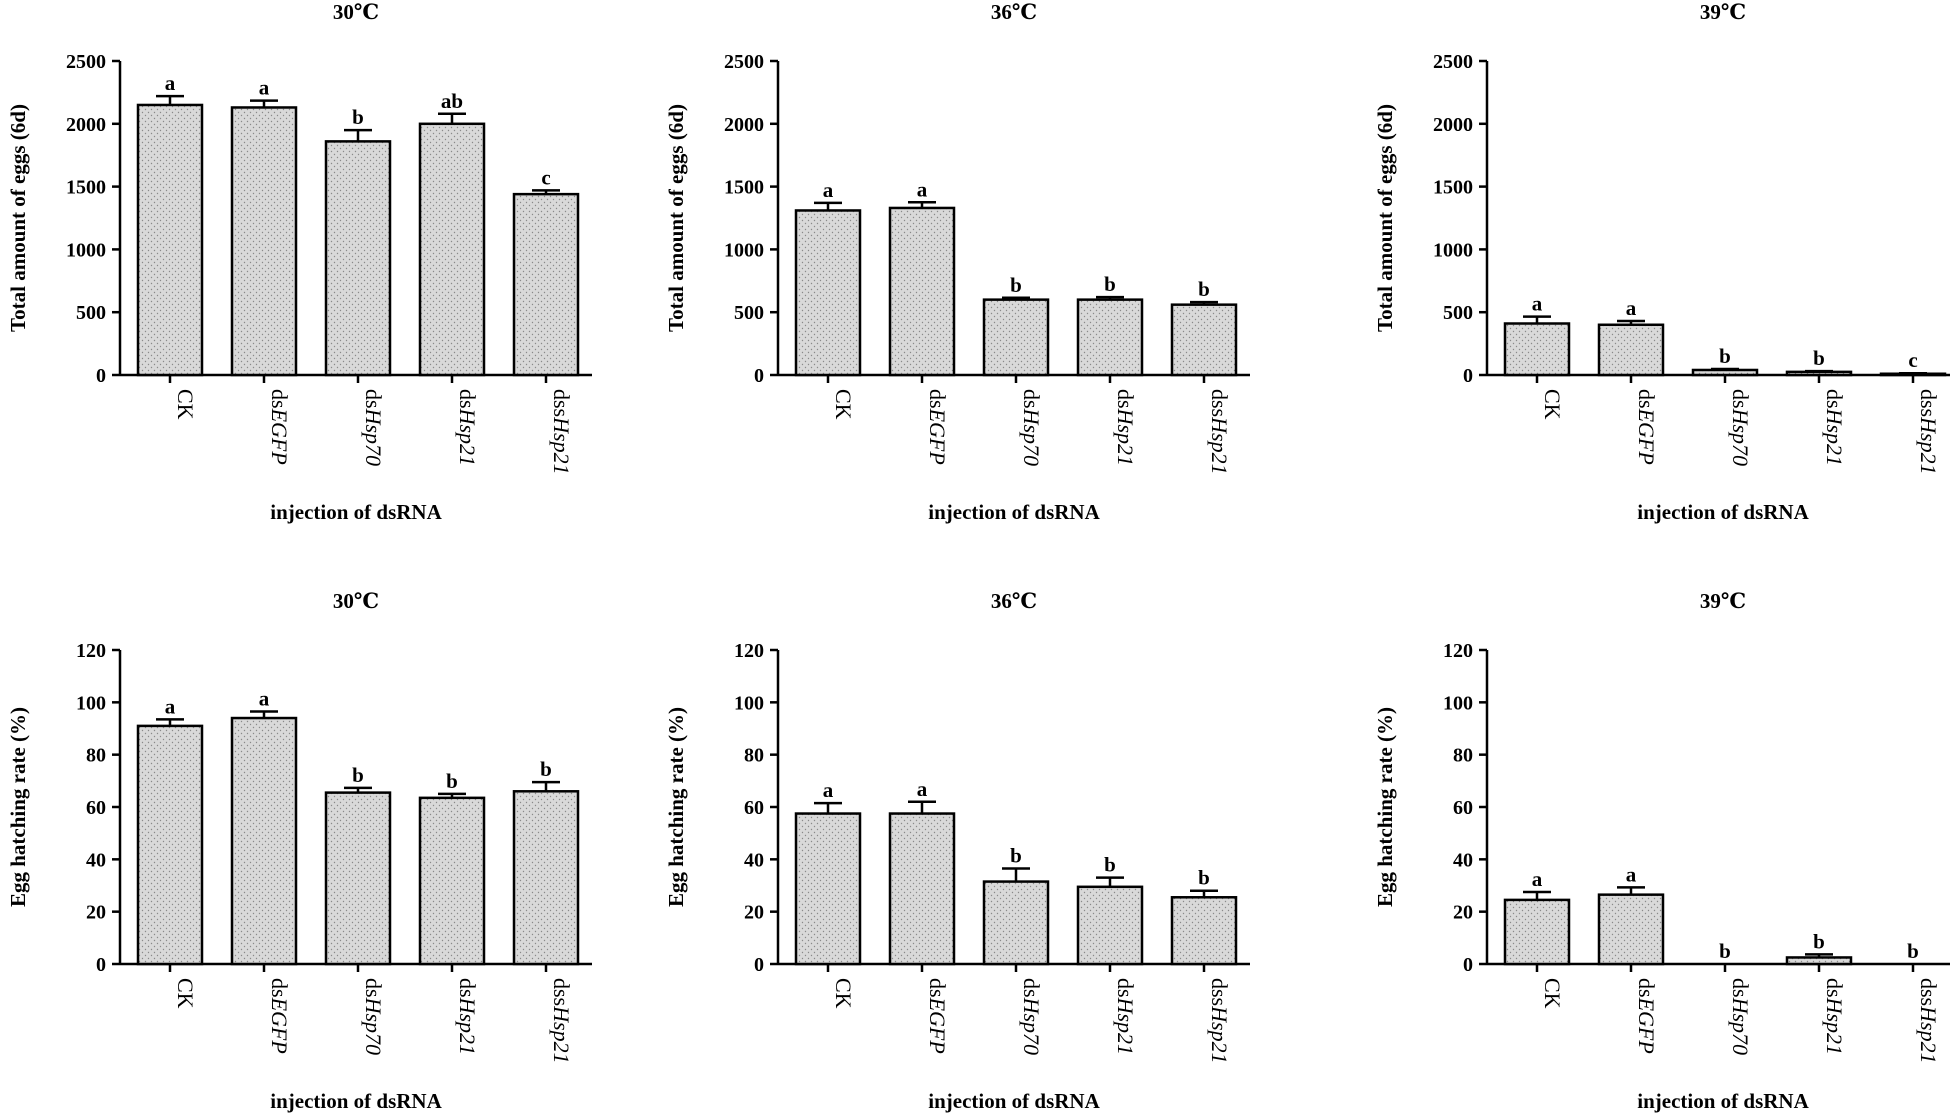  Describe the element at coordinates (1453, 125) in the screenshot. I see `y-tick-label: 2000` at that location.